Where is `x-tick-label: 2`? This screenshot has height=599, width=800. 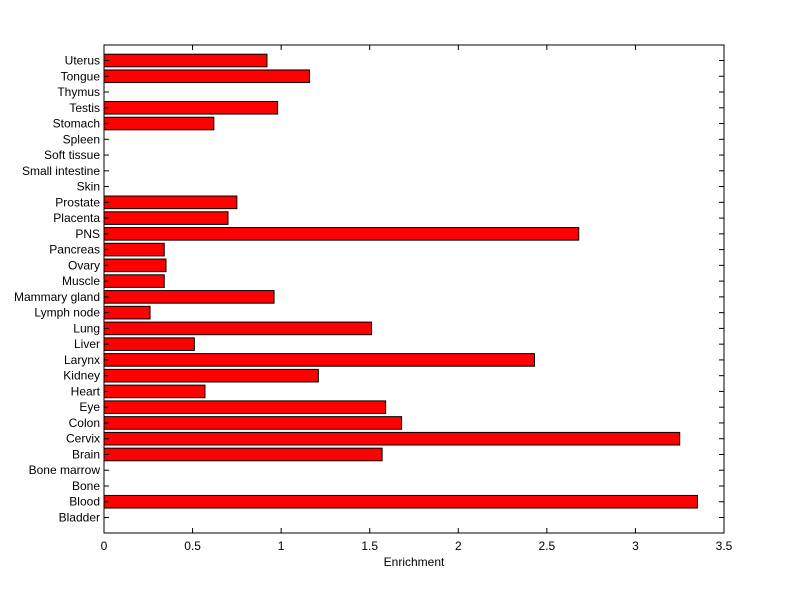 x-tick-label: 2 is located at coordinates (458, 546).